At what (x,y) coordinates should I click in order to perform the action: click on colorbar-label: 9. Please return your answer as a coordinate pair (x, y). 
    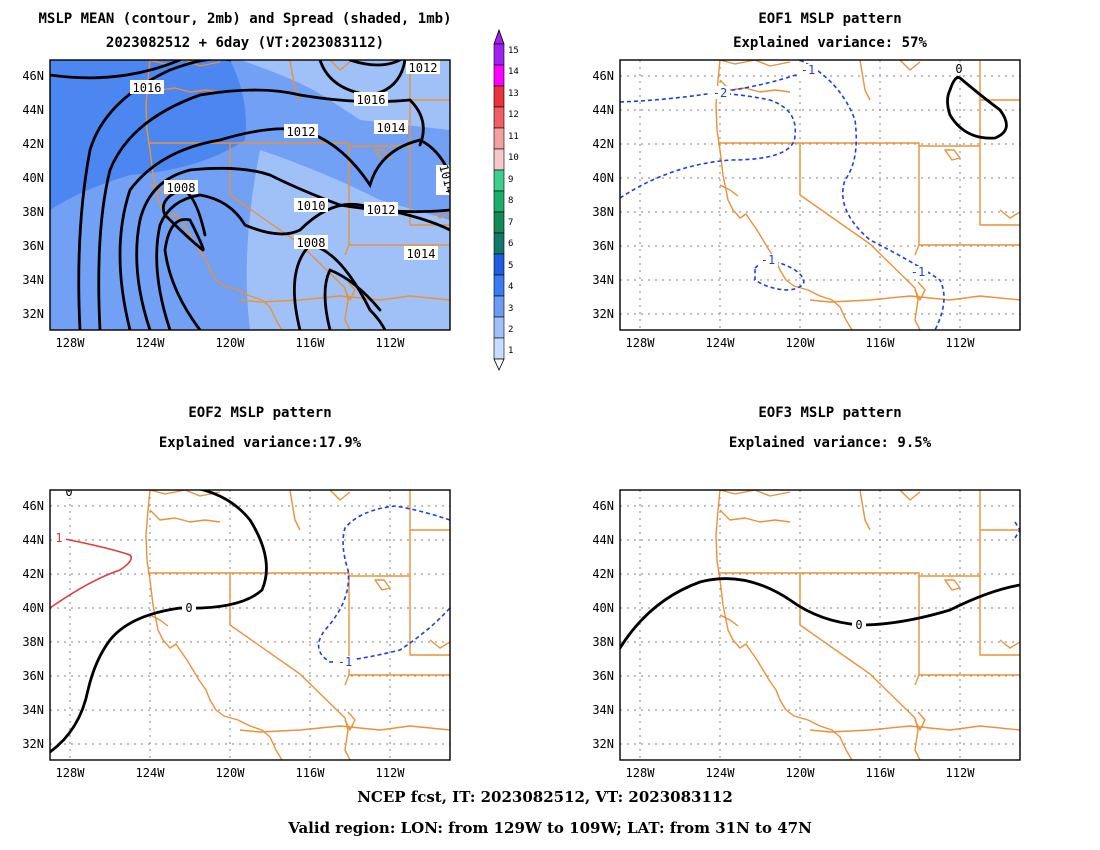
    Looking at the image, I should click on (510, 180).